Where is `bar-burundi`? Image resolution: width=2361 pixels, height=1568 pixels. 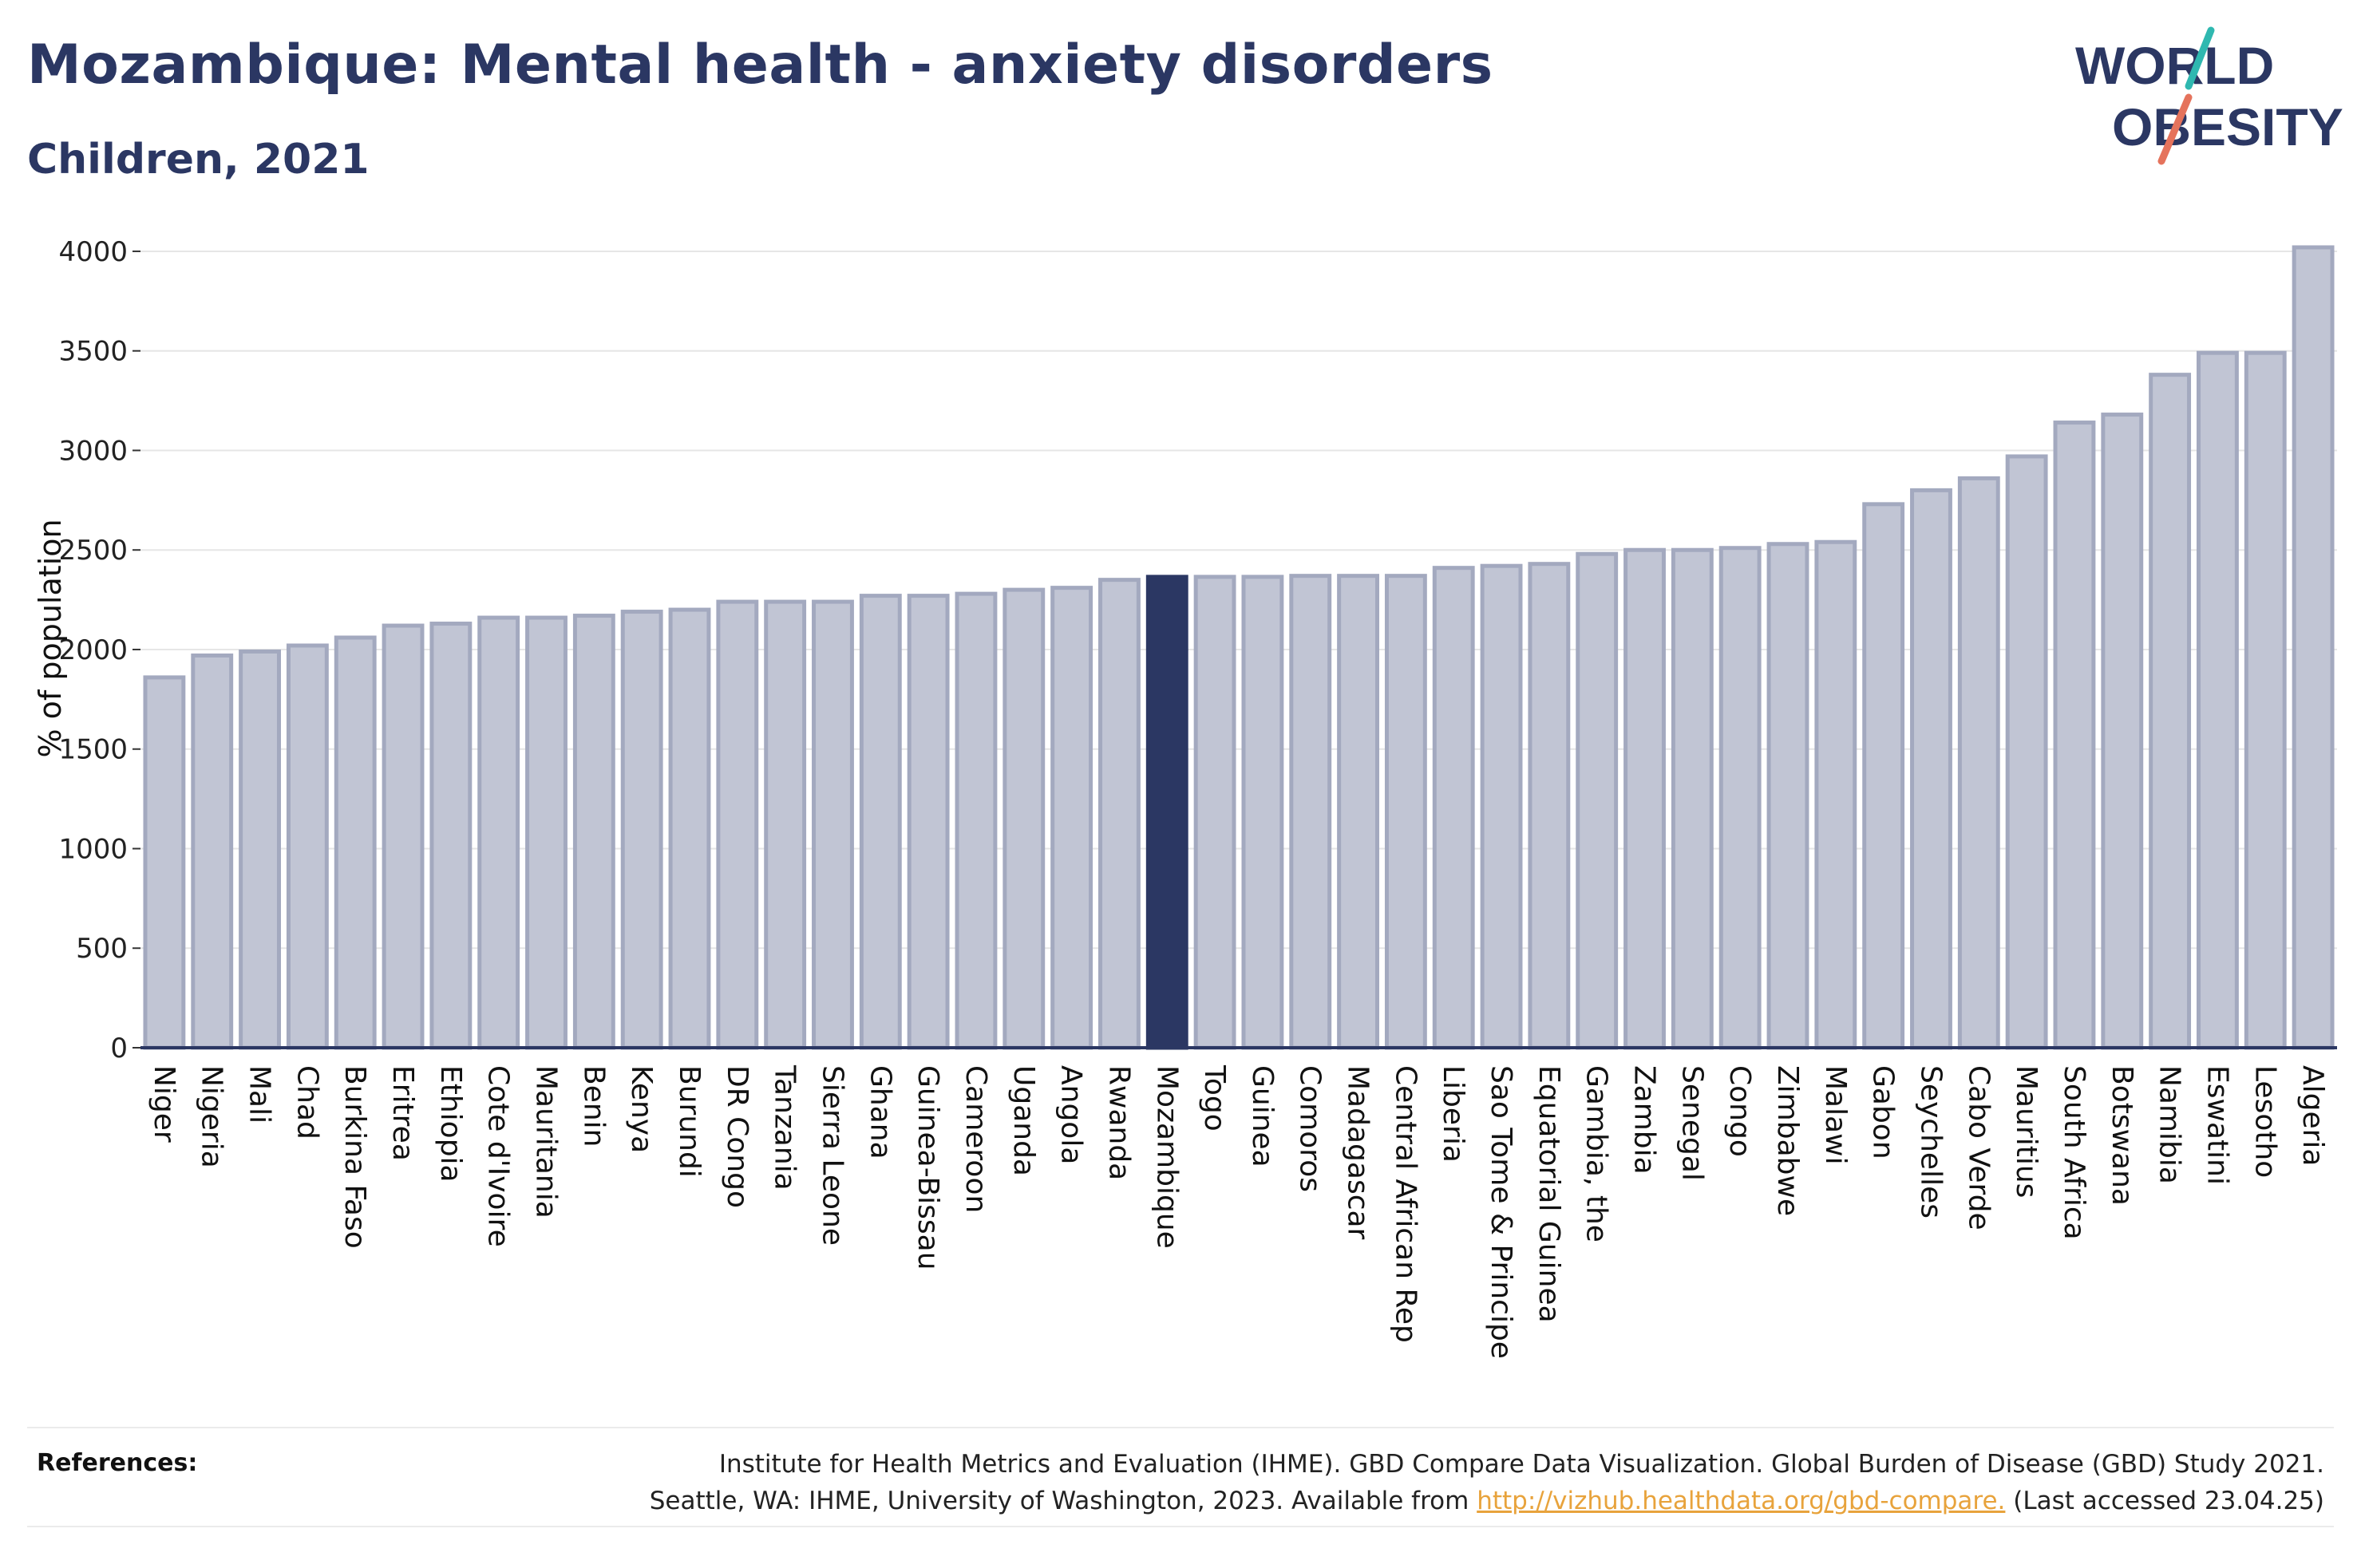
bar-burundi is located at coordinates (689, 828).